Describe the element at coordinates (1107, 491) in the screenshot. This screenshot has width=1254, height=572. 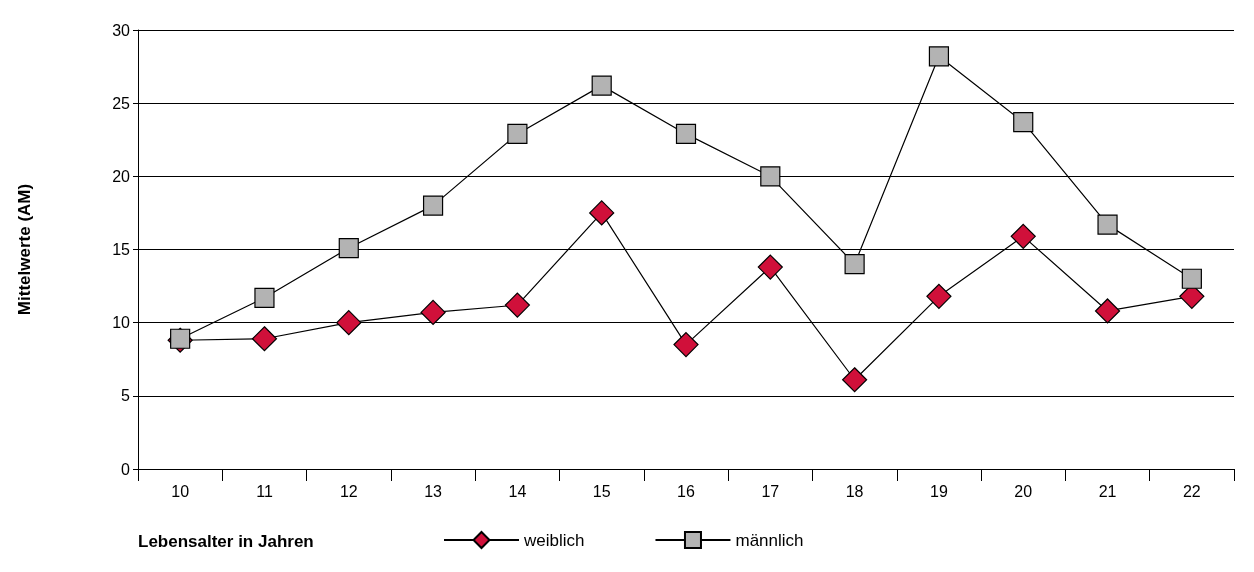
I see `x-tick-label: 21` at that location.